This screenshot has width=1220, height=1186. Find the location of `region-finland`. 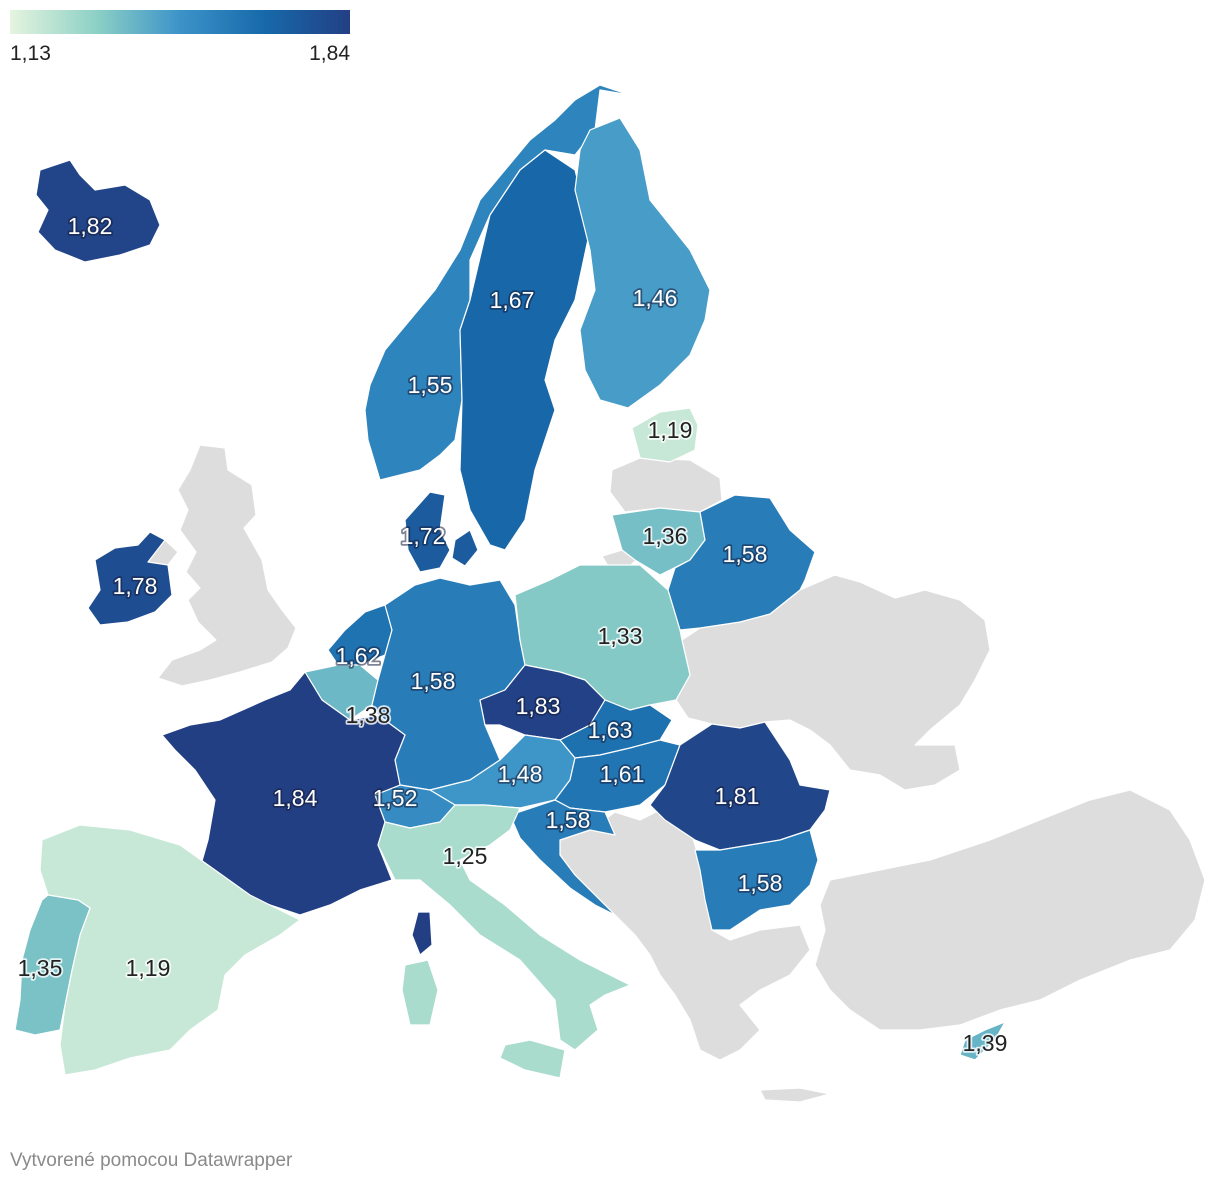

region-finland is located at coordinates (642, 263).